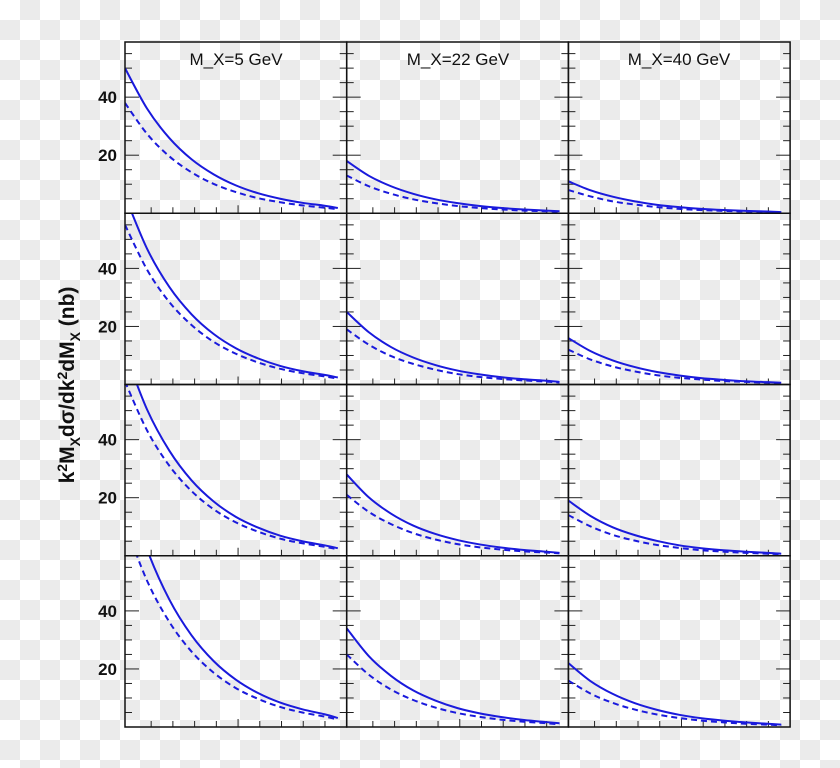 The image size is (840, 768). Describe the element at coordinates (679, 59) in the screenshot. I see `column-title-40gev: M_X=40 GeV` at that location.